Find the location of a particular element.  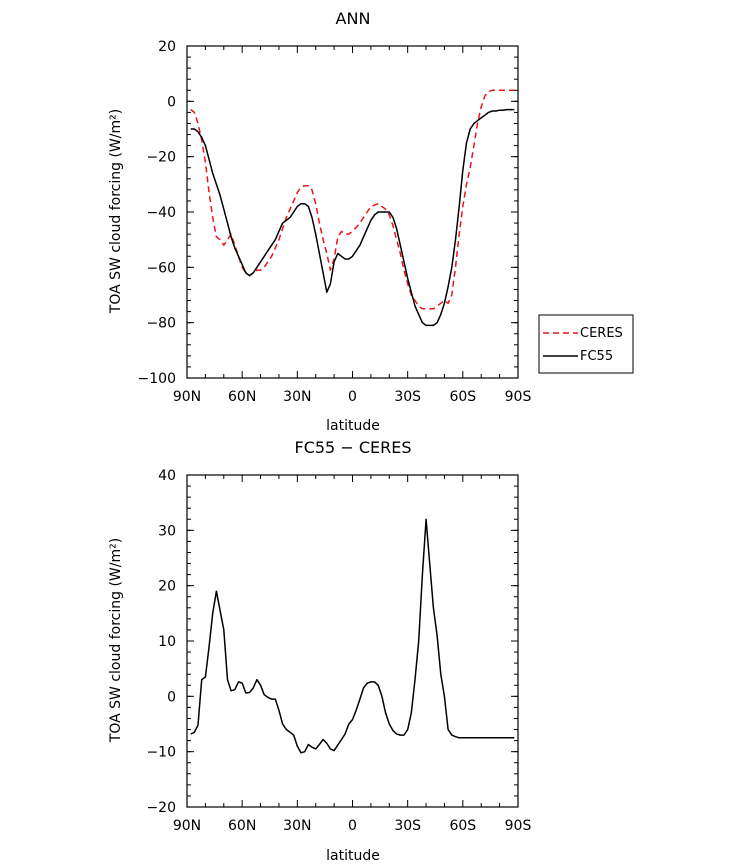

series-line-ceres is located at coordinates (352, 199).